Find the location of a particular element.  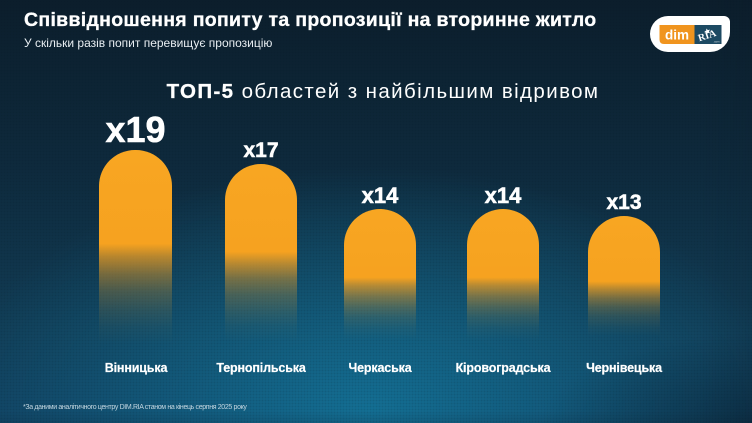

svg-text: RIA is located at coordinates (708, 36).